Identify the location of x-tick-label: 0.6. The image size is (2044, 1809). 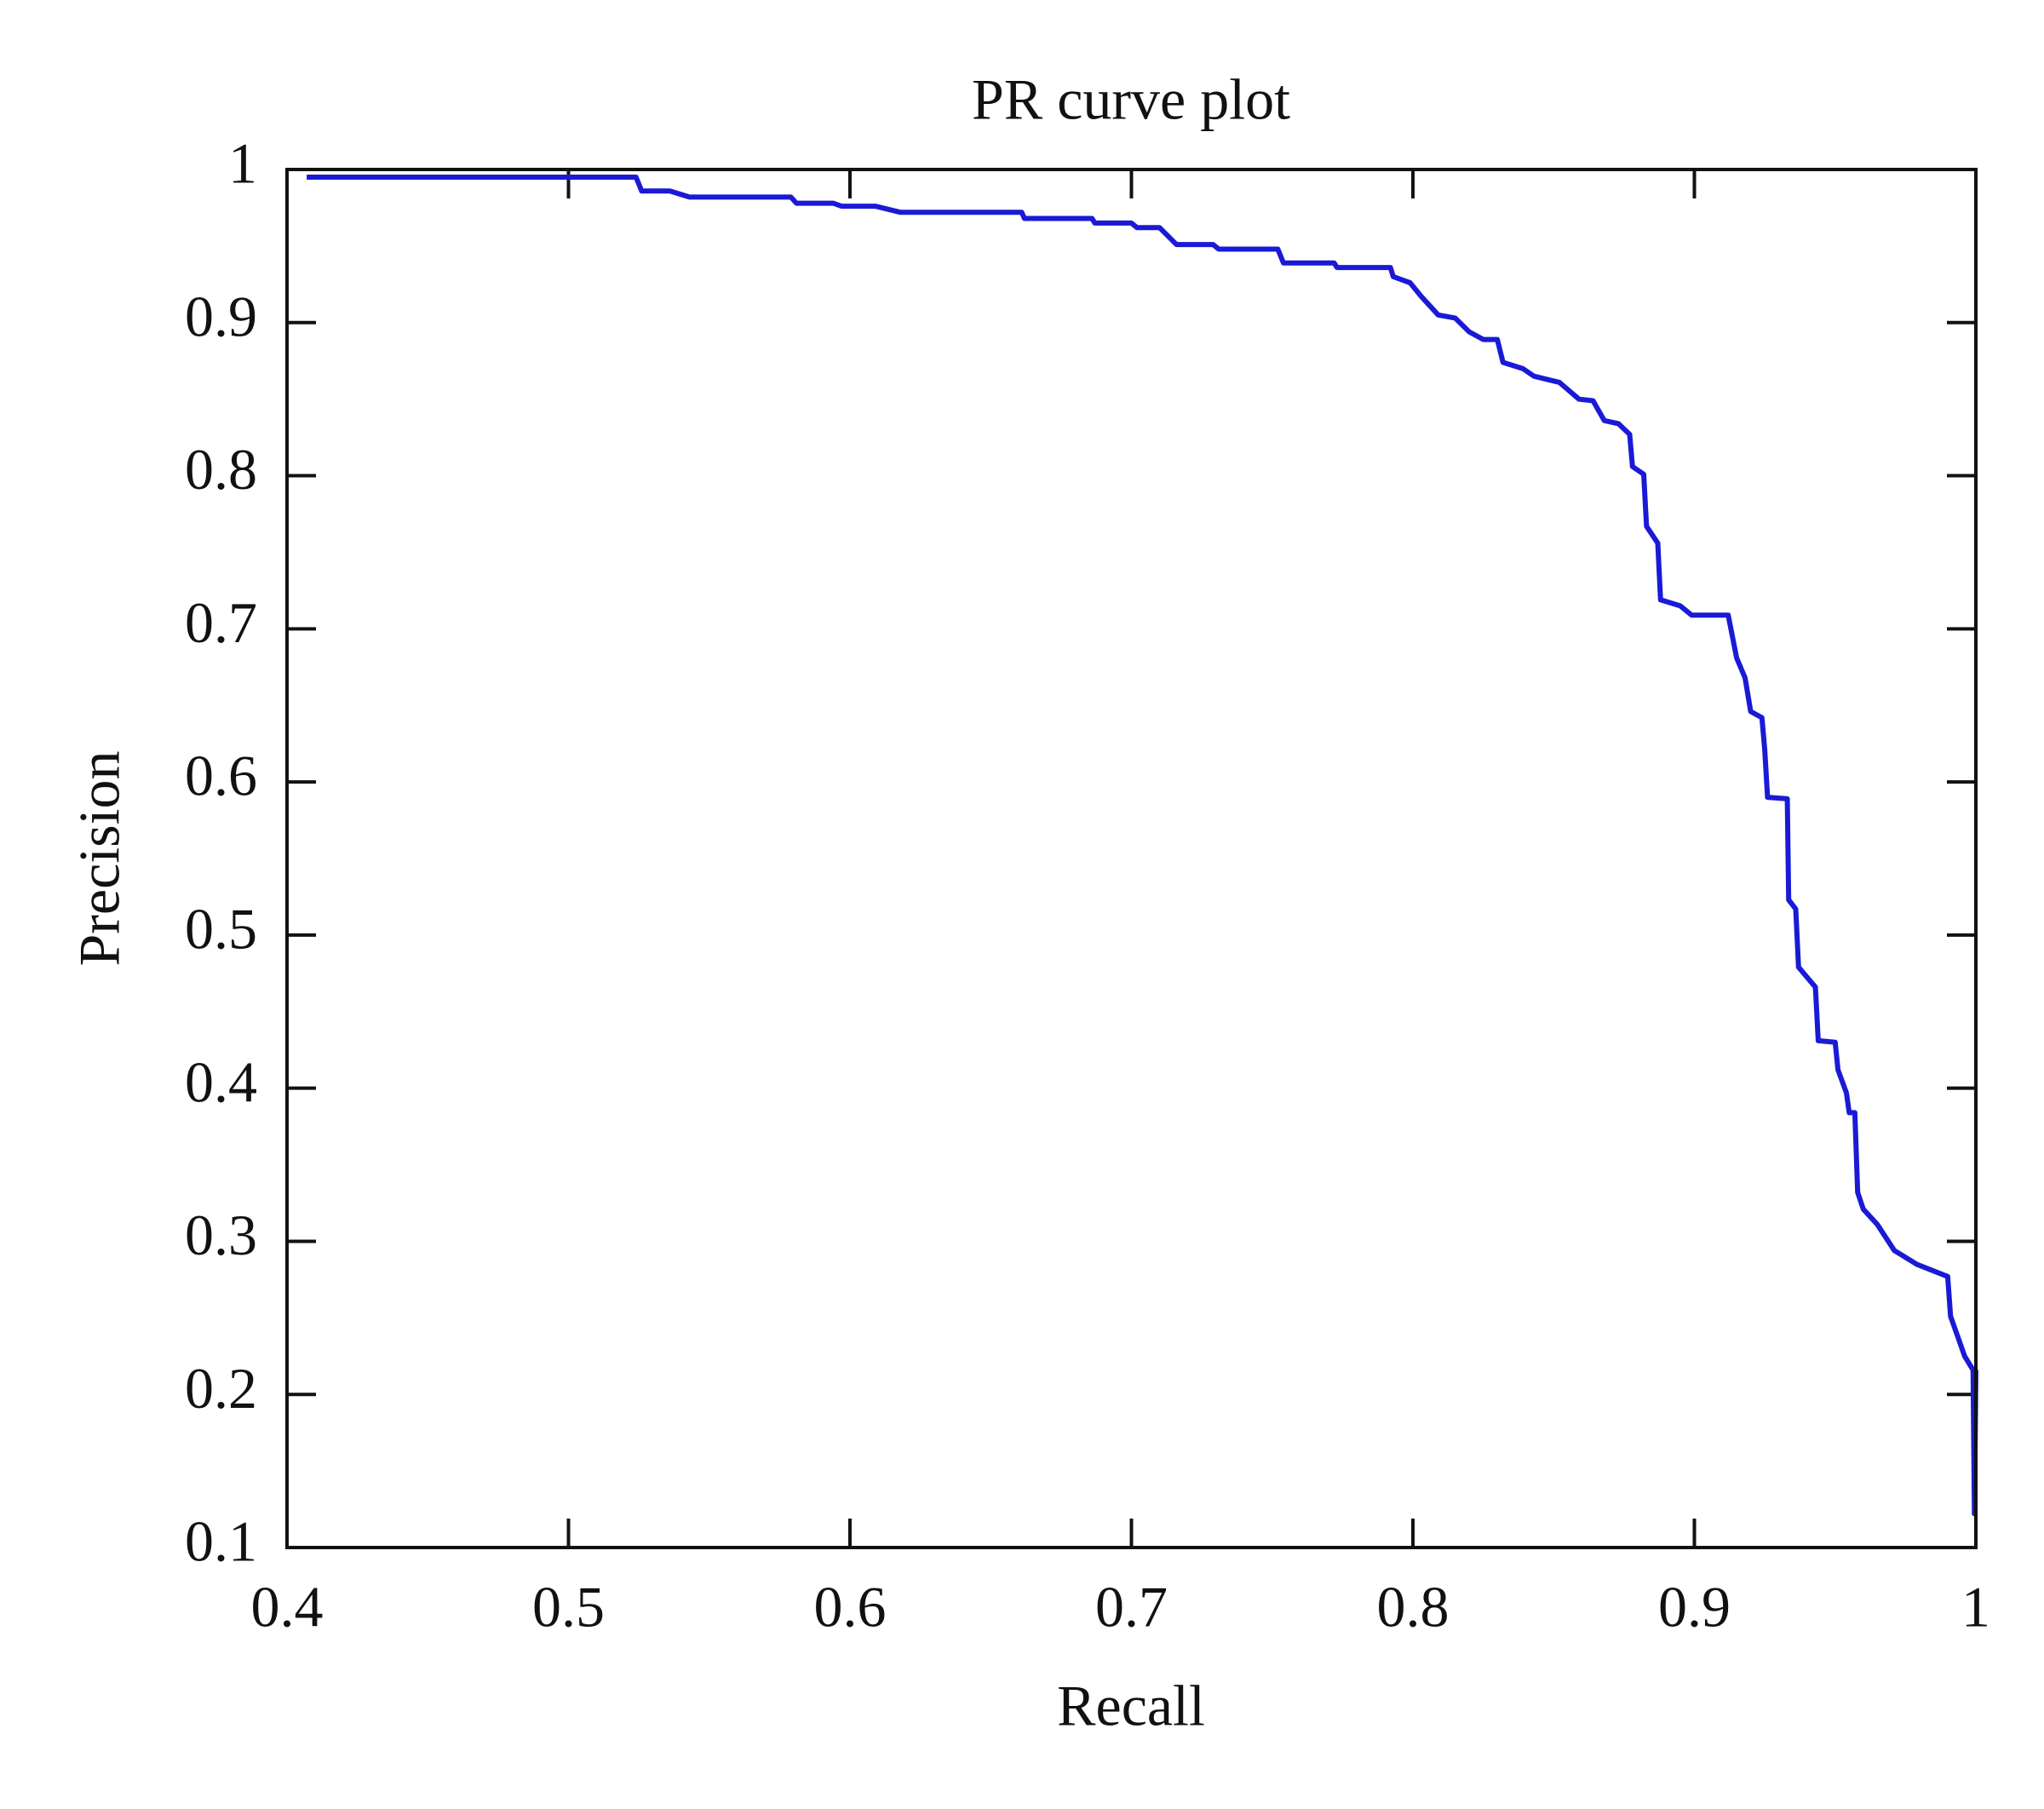
(850, 1607).